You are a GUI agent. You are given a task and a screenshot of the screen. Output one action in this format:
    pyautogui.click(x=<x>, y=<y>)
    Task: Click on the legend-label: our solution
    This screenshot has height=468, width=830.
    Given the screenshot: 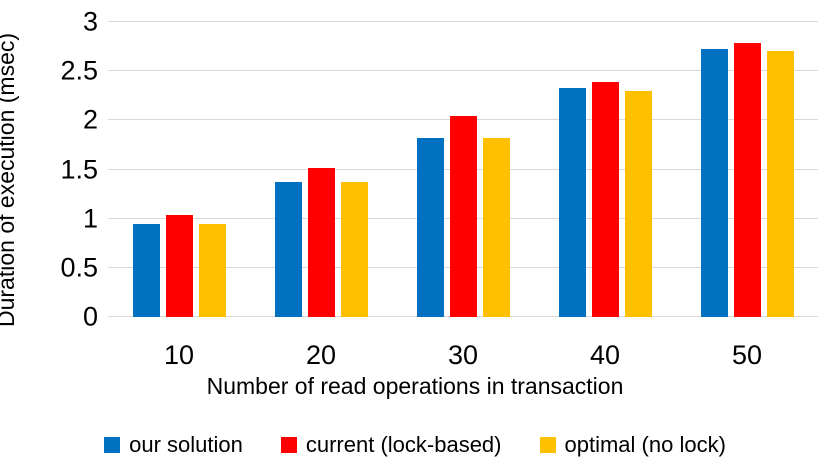 What is the action you would take?
    pyautogui.click(x=186, y=444)
    